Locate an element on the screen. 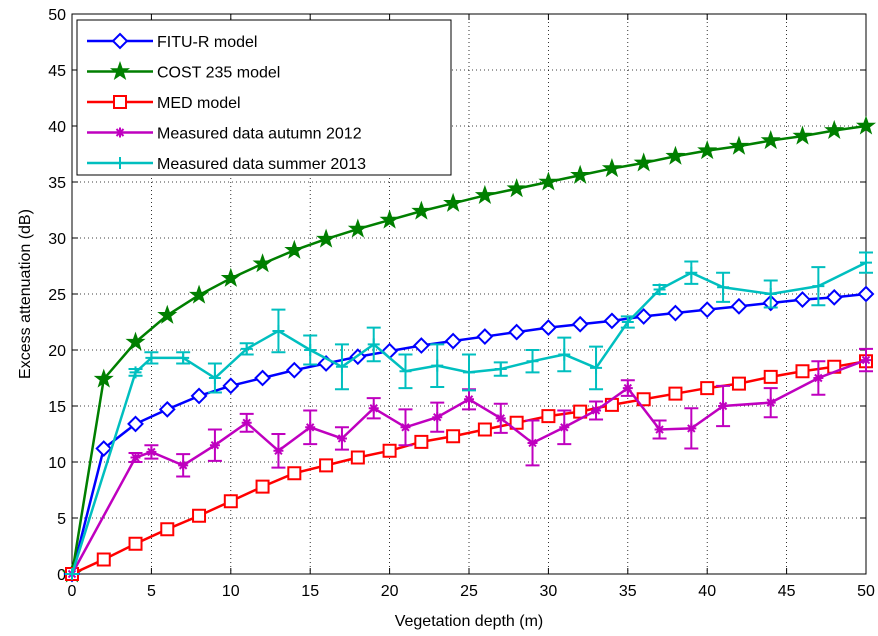 The width and height of the screenshot is (878, 636). legend-label: MED model is located at coordinates (199, 103).